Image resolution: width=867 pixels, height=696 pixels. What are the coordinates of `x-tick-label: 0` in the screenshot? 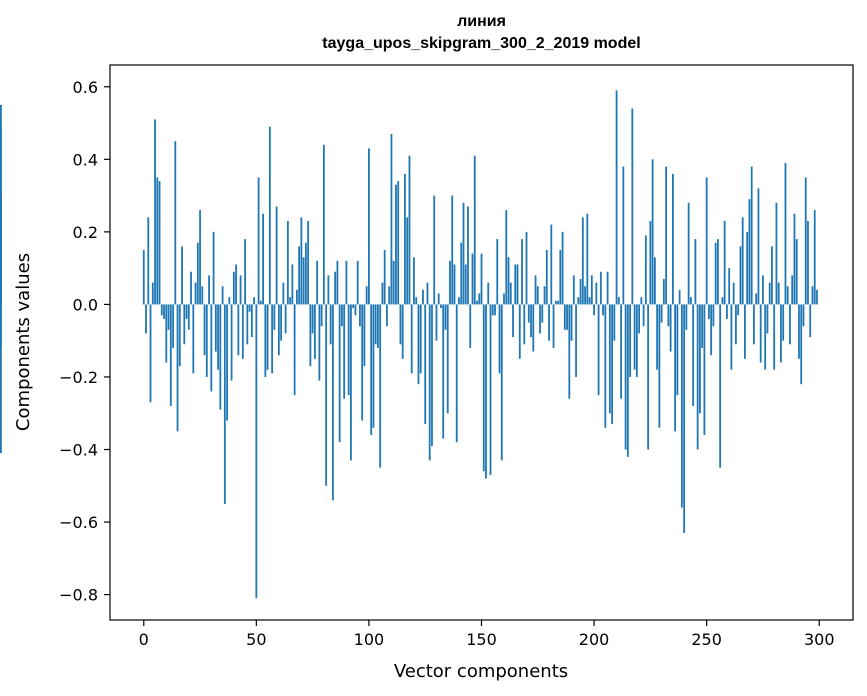 It's located at (144, 639).